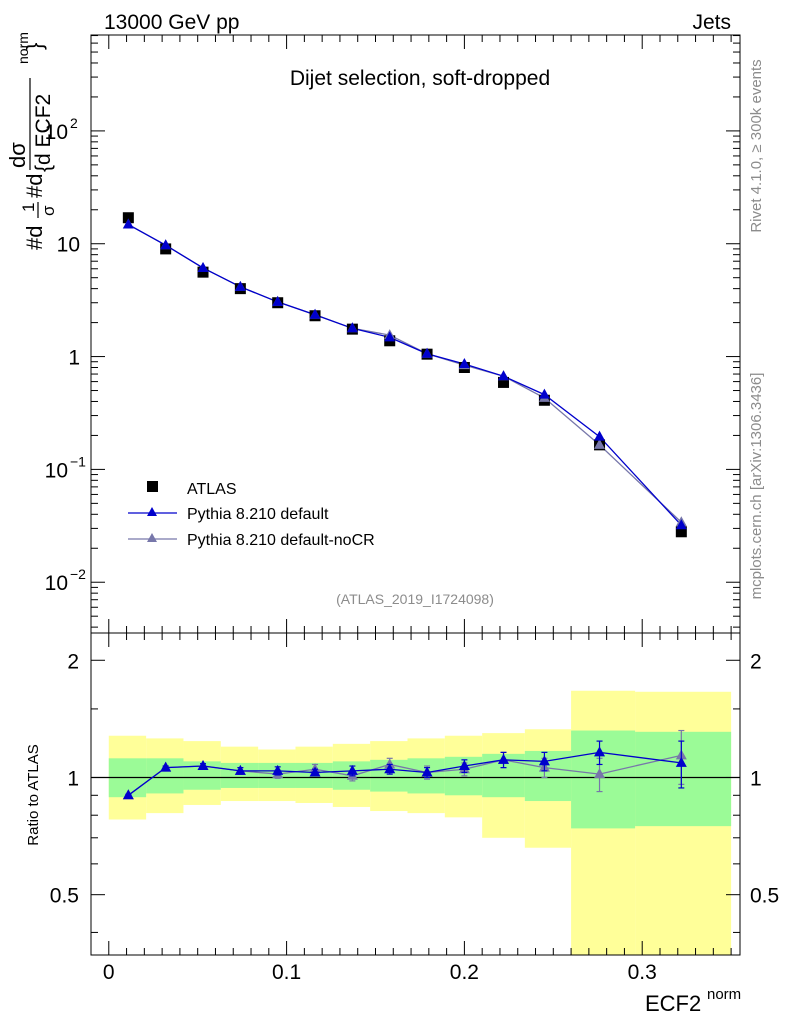  I want to click on ratio-ytick-label-right: 0.5, so click(764, 896).